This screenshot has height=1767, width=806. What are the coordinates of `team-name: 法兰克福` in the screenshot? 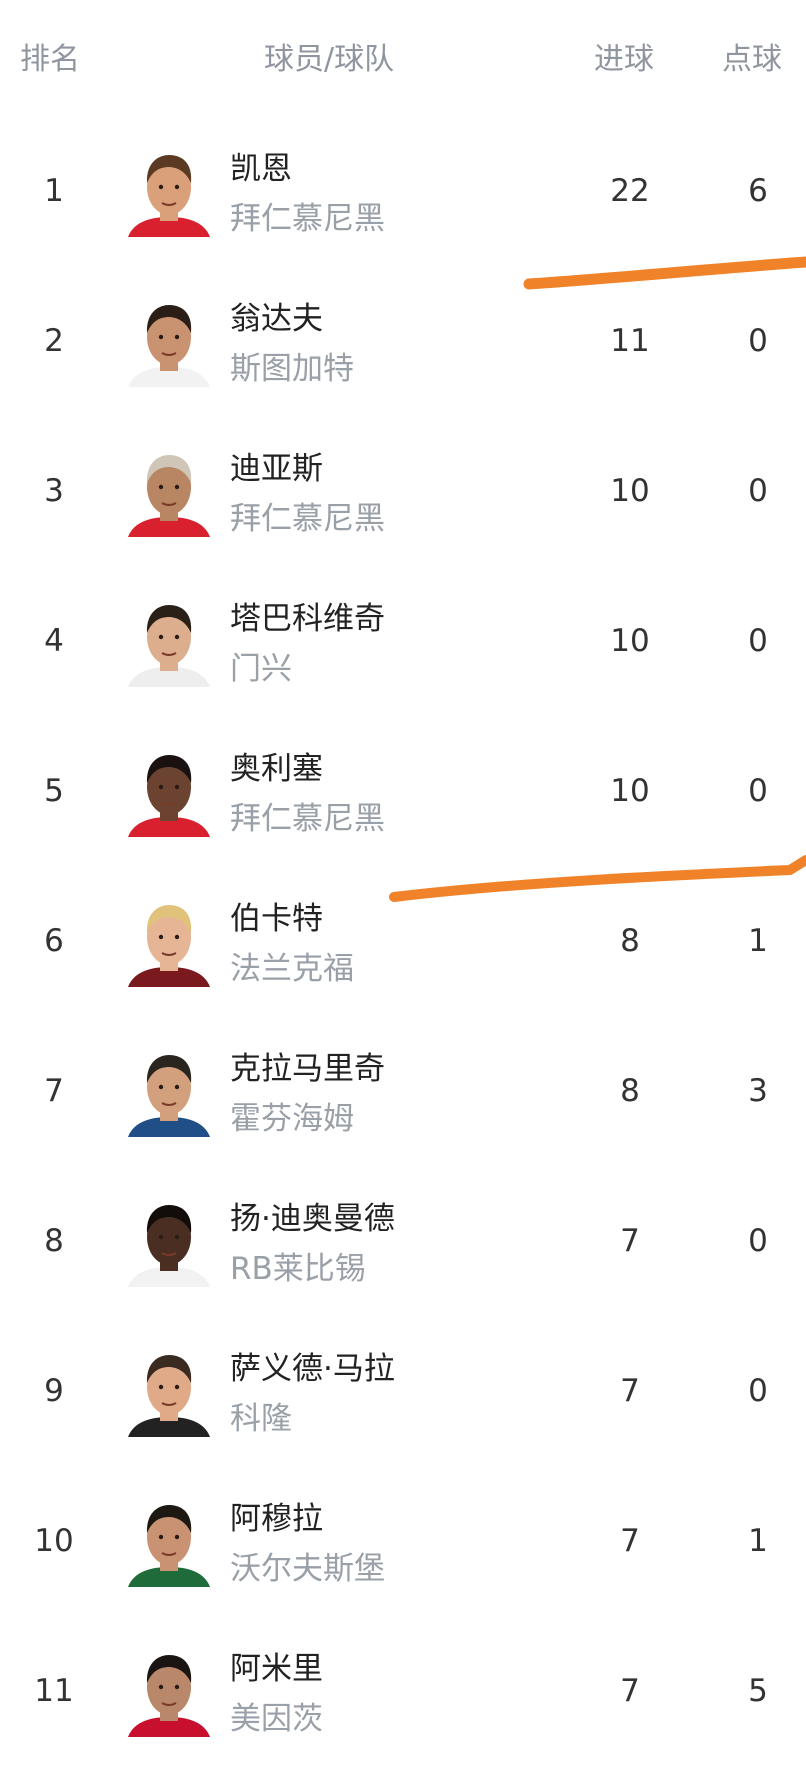 It's located at (292, 969).